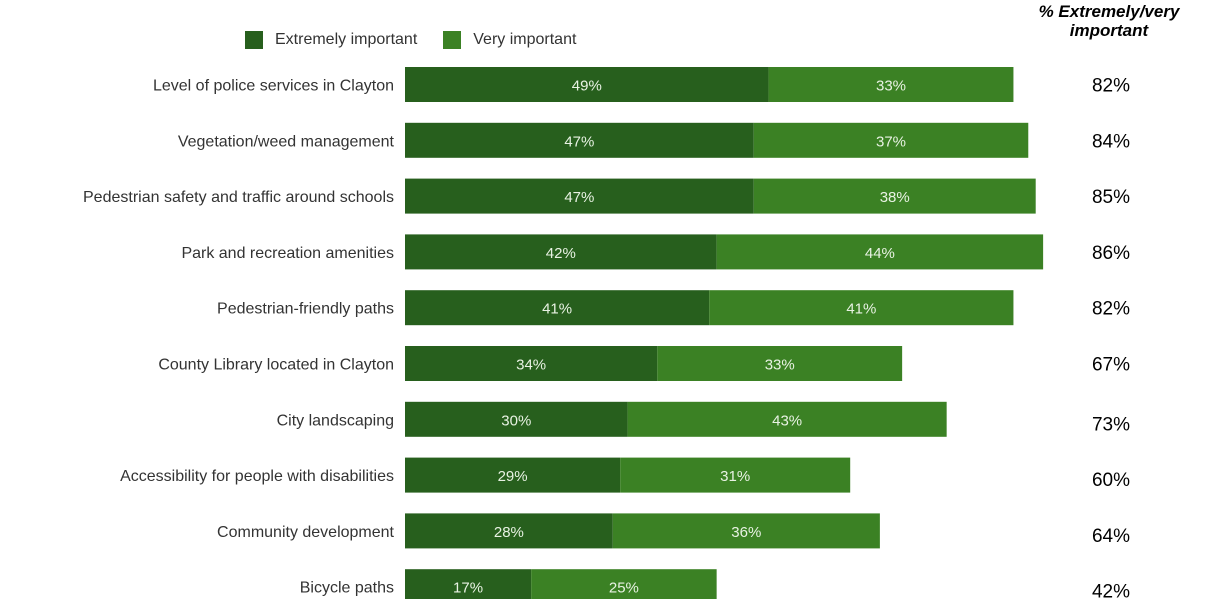 The image size is (1207, 599). Describe the element at coordinates (1111, 590) in the screenshot. I see `total-value: 42%` at that location.